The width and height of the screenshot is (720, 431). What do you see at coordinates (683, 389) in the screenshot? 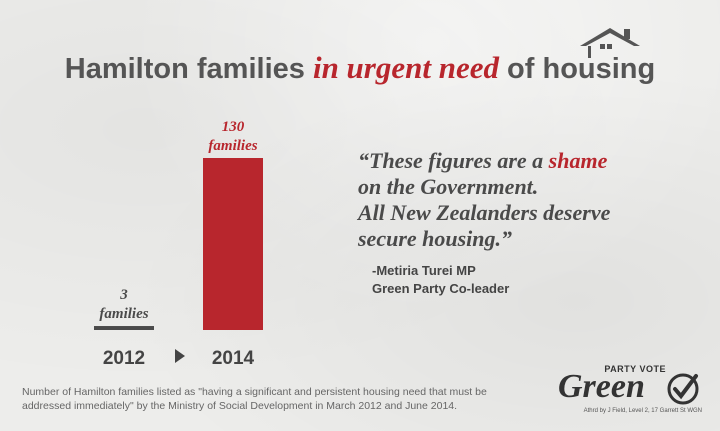
I see `checkmark-icon` at bounding box center [683, 389].